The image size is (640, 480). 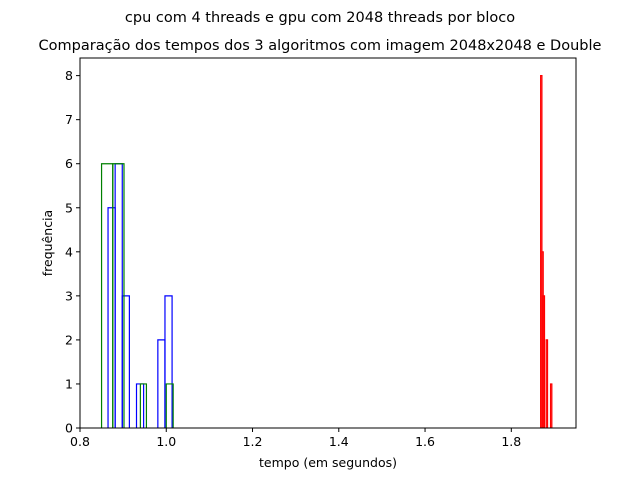 What do you see at coordinates (47, 243) in the screenshot?
I see `y-axis-label: frequência` at bounding box center [47, 243].